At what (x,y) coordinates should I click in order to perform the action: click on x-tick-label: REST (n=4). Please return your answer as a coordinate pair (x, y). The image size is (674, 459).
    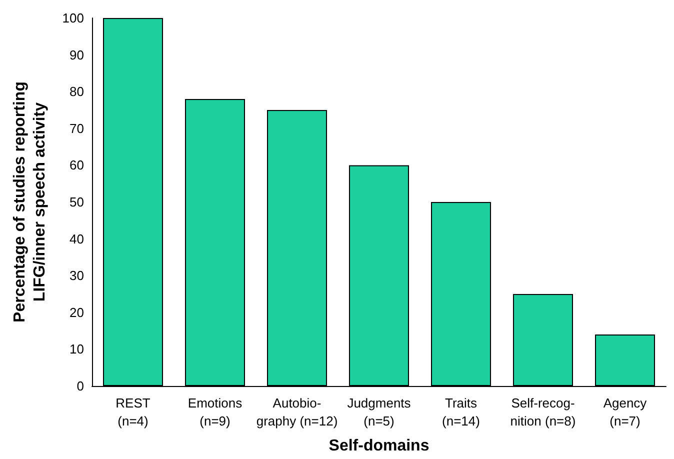
    Looking at the image, I should click on (133, 412).